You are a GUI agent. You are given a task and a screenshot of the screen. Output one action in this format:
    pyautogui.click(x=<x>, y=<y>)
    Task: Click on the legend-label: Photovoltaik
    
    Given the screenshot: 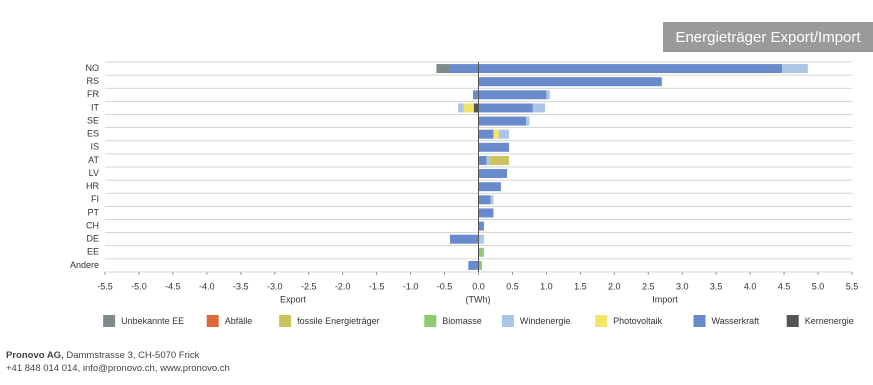 What is the action you would take?
    pyautogui.click(x=638, y=321)
    